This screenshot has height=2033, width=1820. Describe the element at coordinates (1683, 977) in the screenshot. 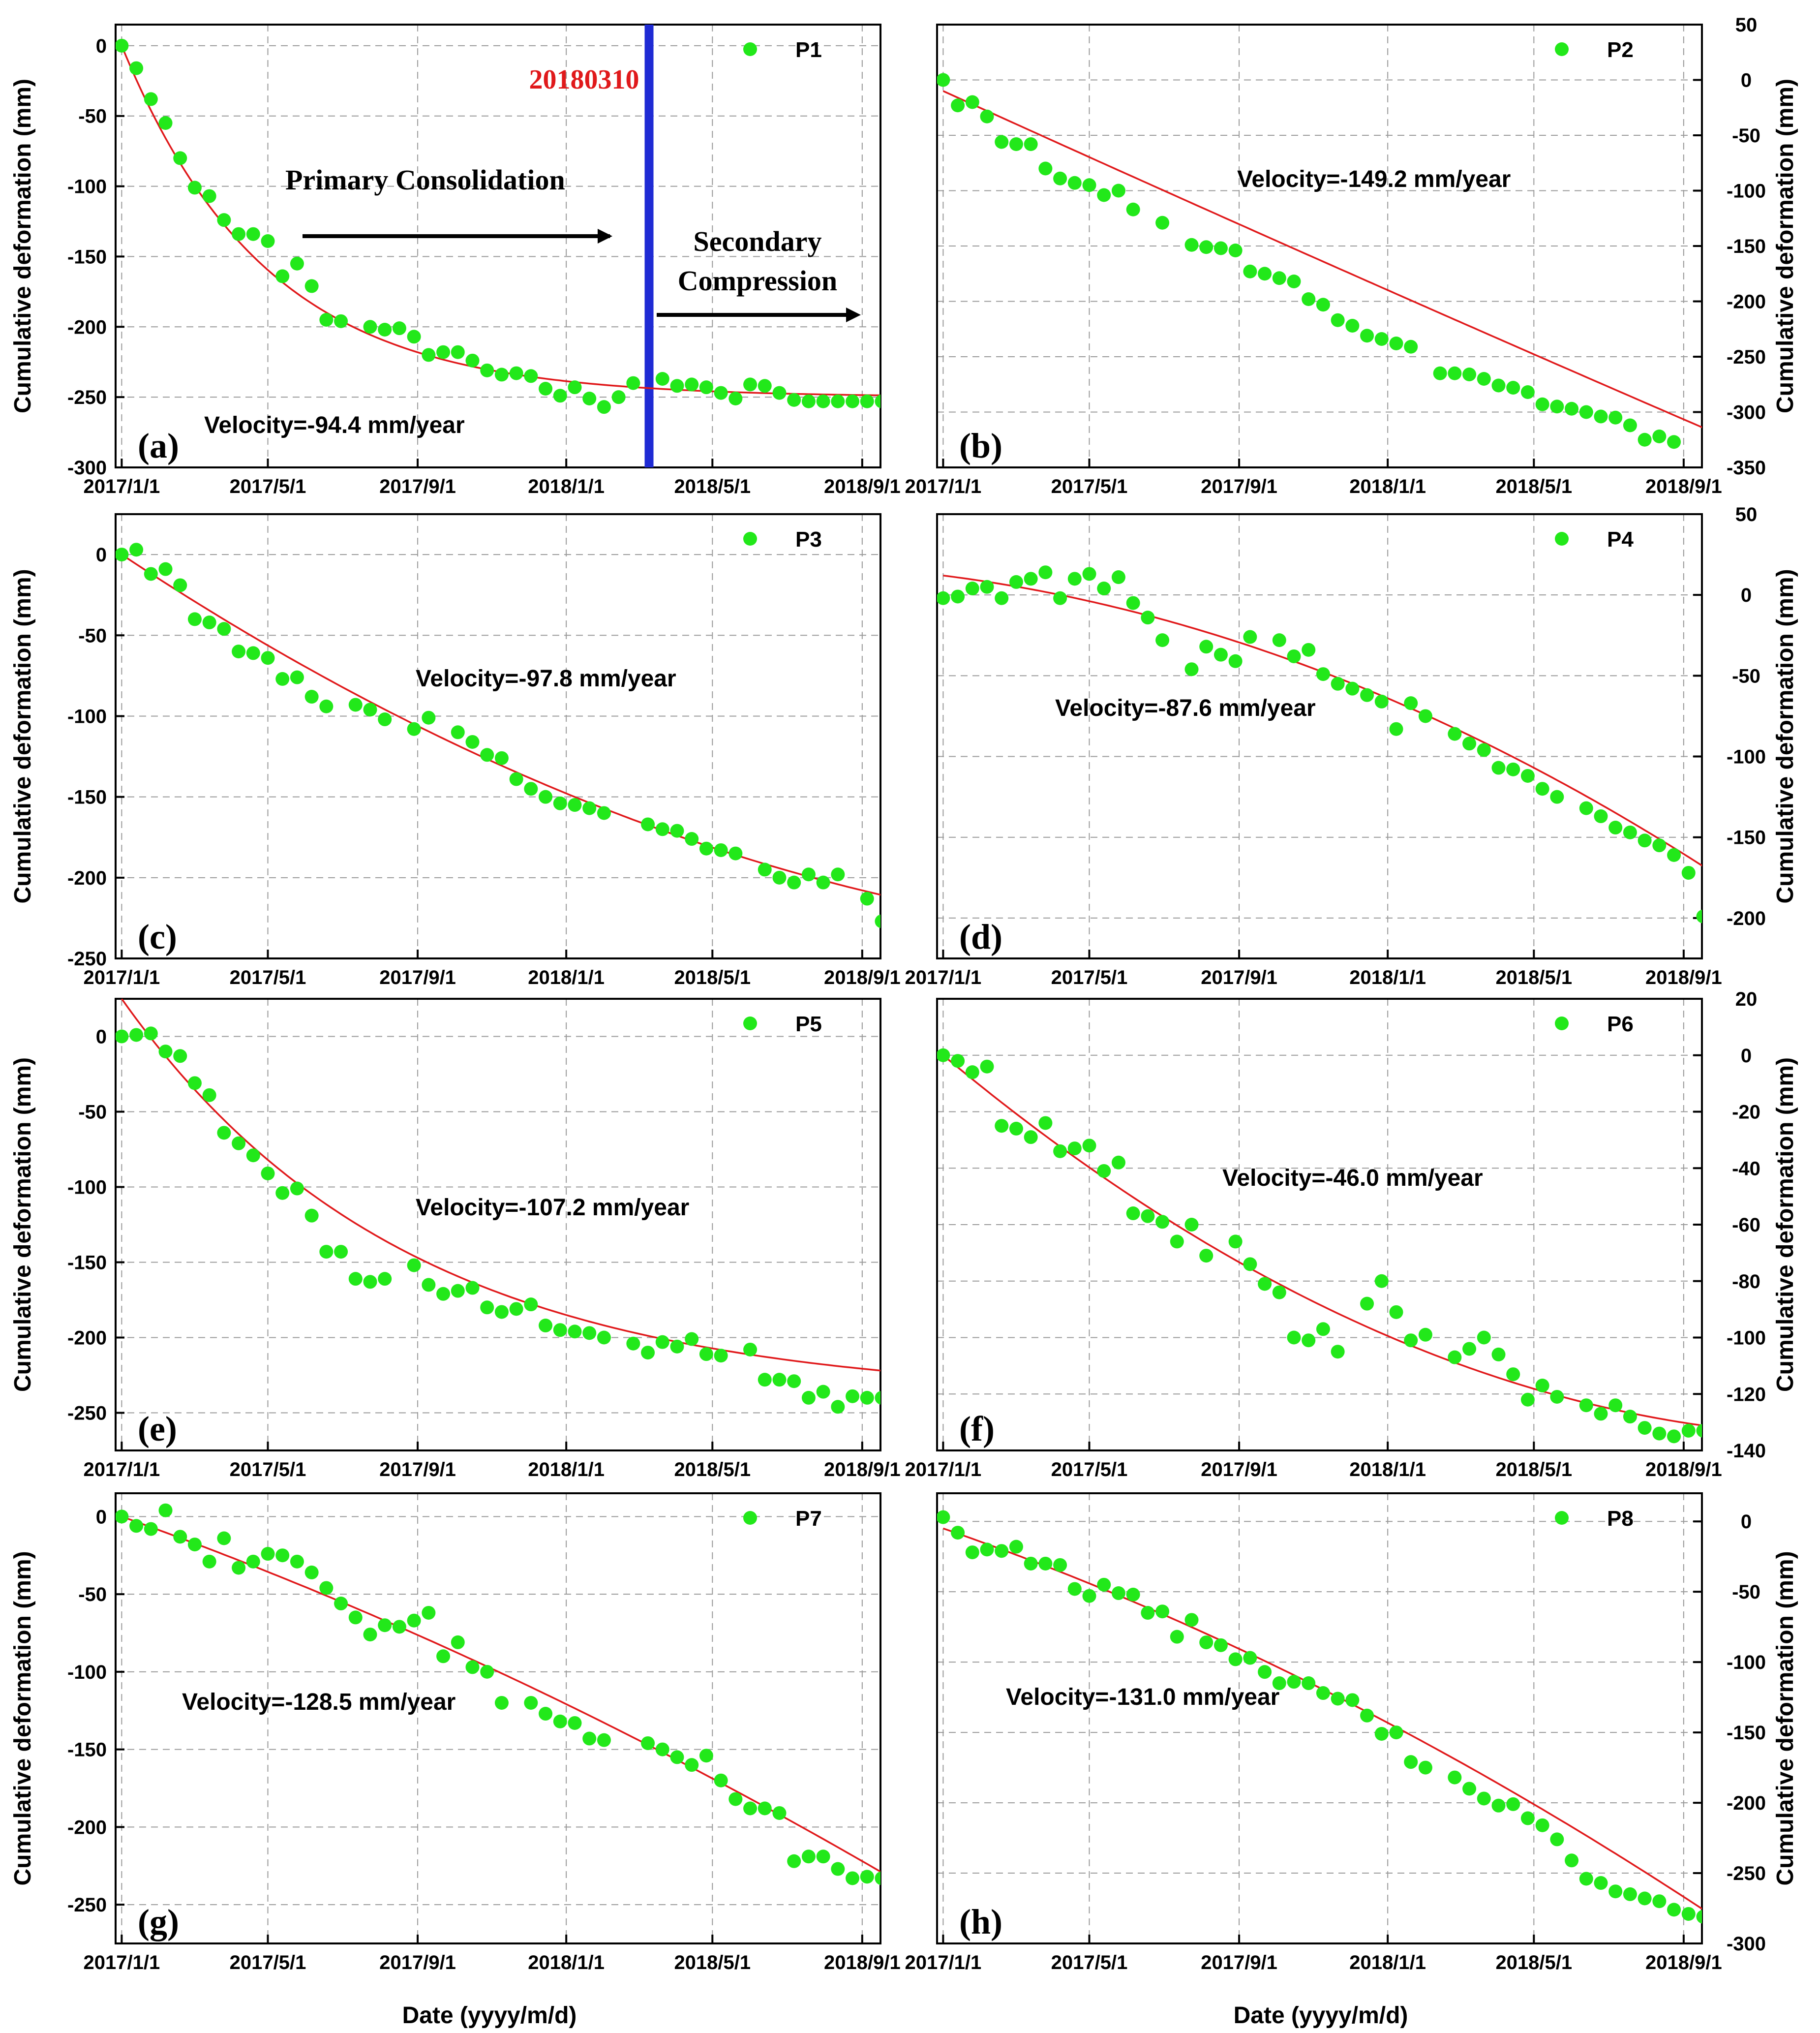

I see `x-tick-label: 2018/9/1` at that location.